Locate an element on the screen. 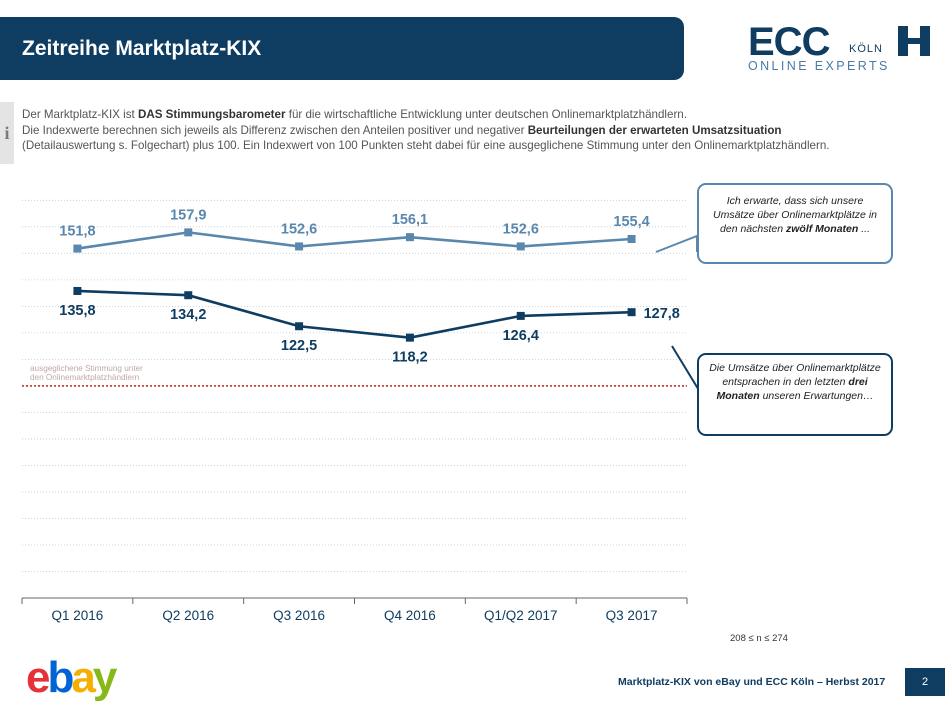  page-title: Zeitreihe Marktplatz-KIX is located at coordinates (142, 48).